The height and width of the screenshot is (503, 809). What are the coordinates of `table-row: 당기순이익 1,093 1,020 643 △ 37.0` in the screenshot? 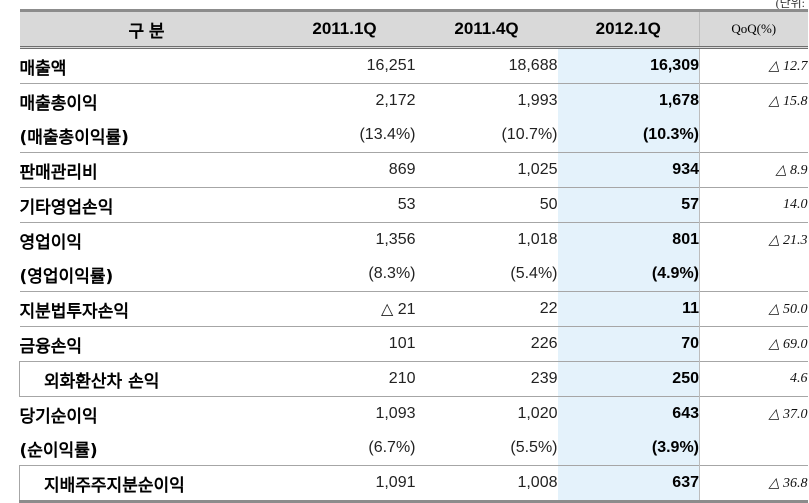 It's located at (413, 413).